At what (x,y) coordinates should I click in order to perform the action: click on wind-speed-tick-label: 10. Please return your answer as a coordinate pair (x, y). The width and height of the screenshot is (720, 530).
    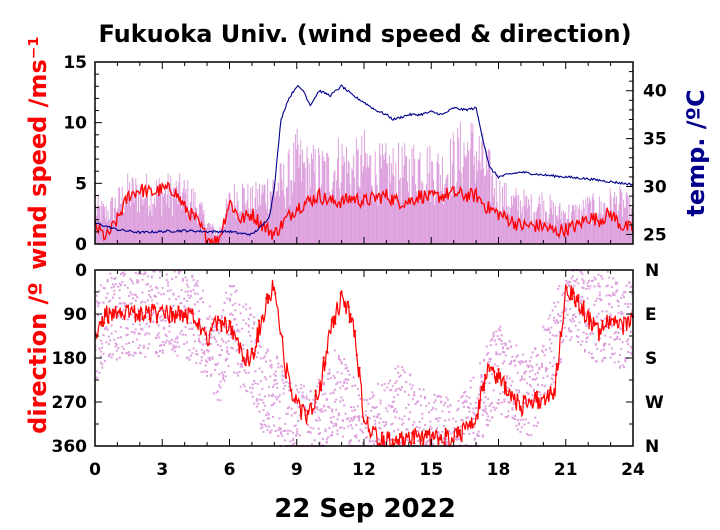
    Looking at the image, I should click on (75, 124).